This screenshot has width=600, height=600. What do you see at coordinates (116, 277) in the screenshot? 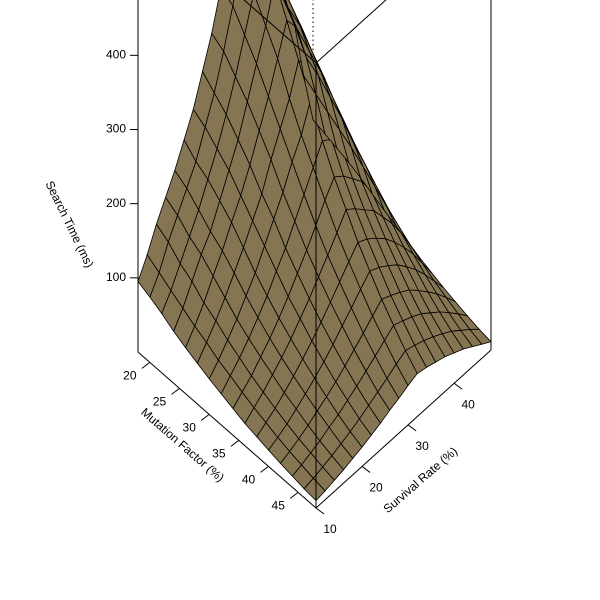
I see `z-tick-label: 100` at bounding box center [116, 277].